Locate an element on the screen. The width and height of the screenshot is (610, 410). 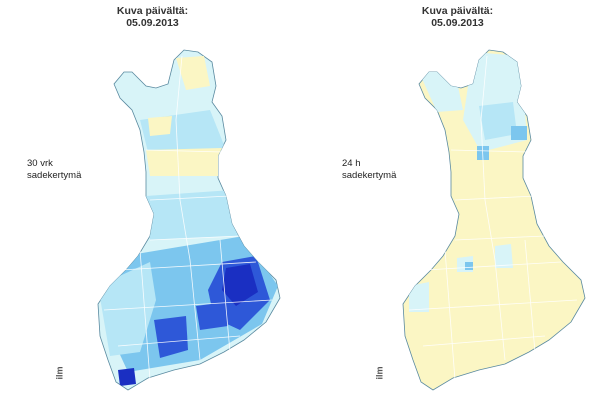
precip-zone-dry-north is located at coordinates (193, 73).